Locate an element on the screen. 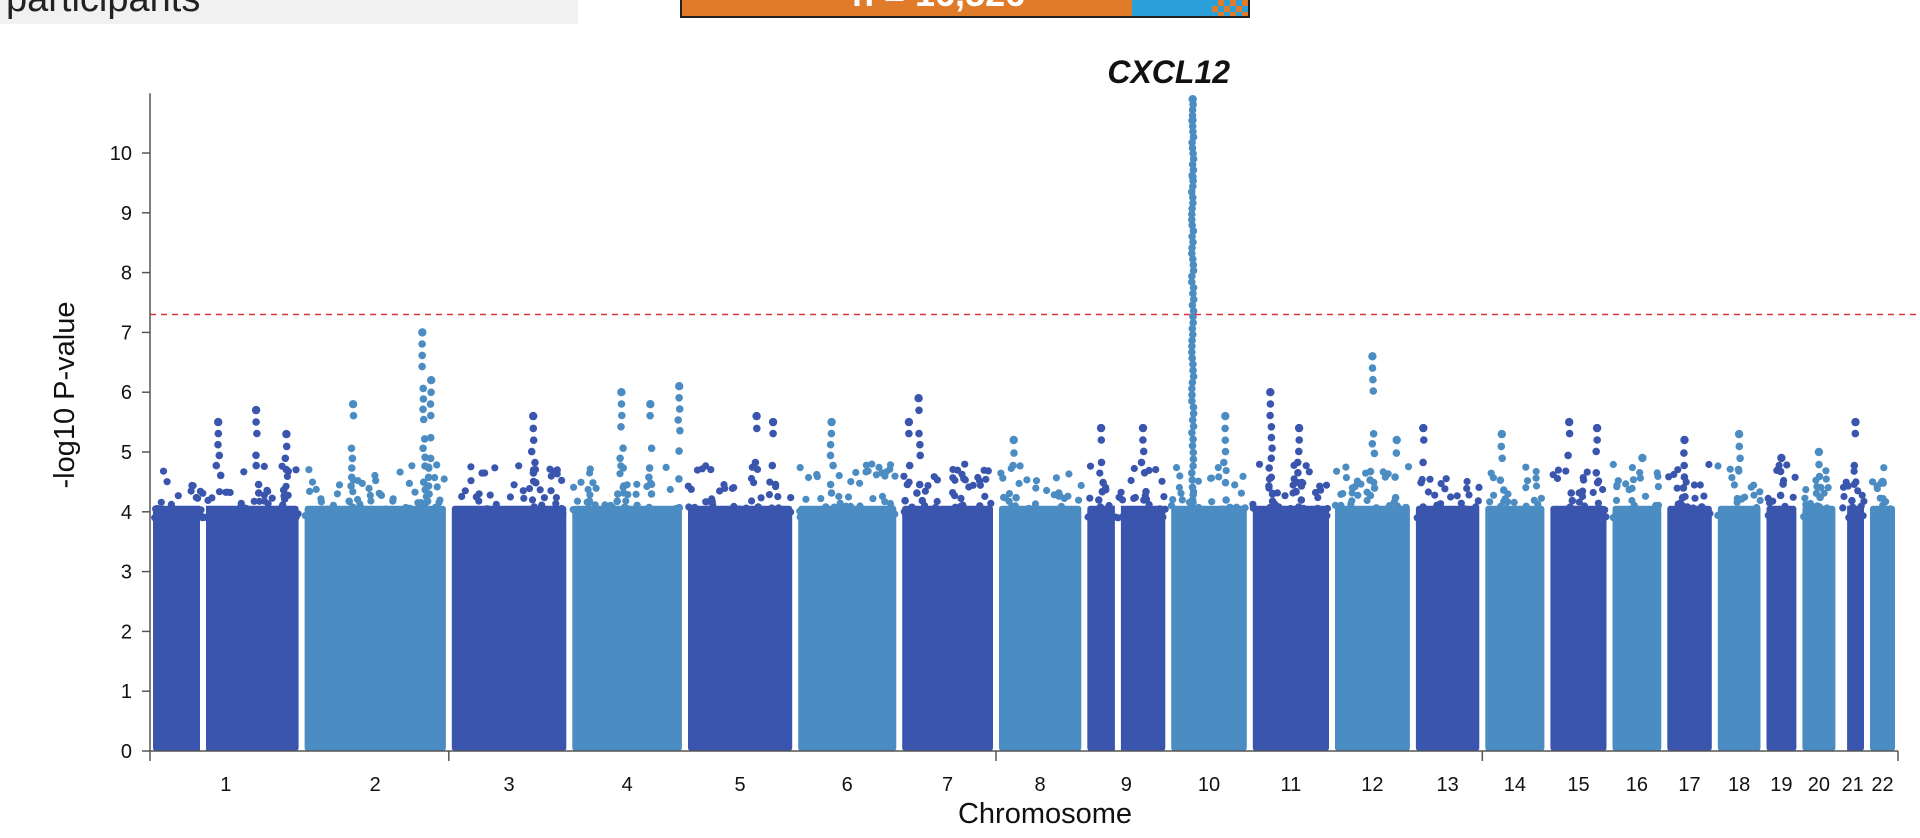  chromosome-2-dense-block is located at coordinates (375, 628).